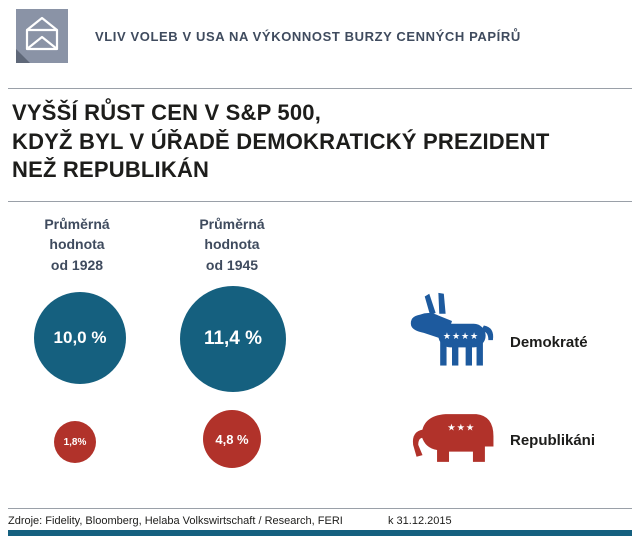 This screenshot has width=640, height=540. I want to click on as-of-date: k 31.12.2015, so click(420, 521).